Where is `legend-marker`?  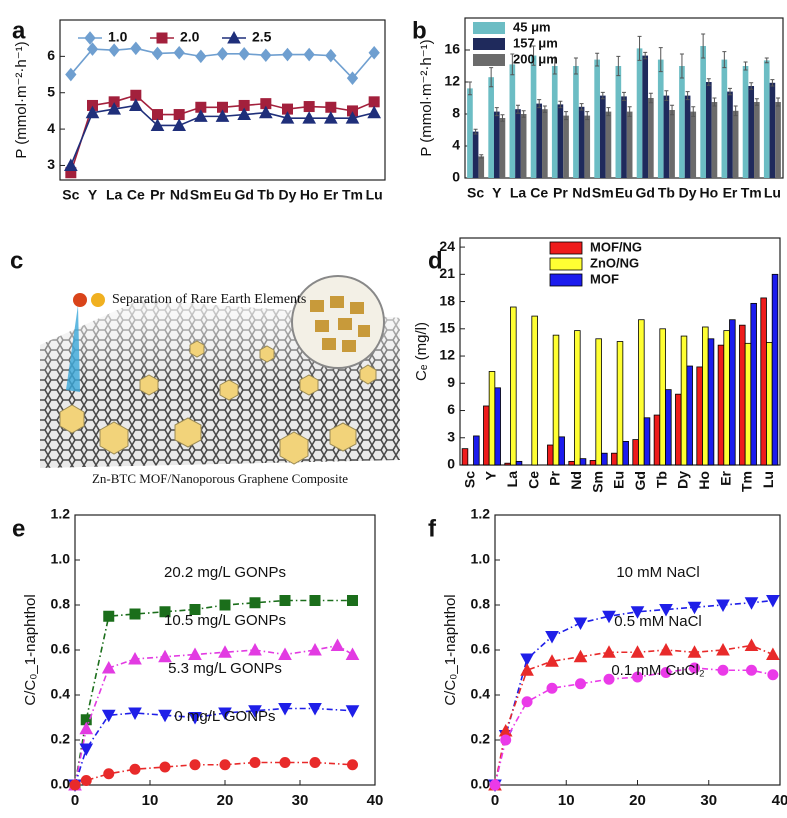
legend-marker is located at coordinates (162, 38).